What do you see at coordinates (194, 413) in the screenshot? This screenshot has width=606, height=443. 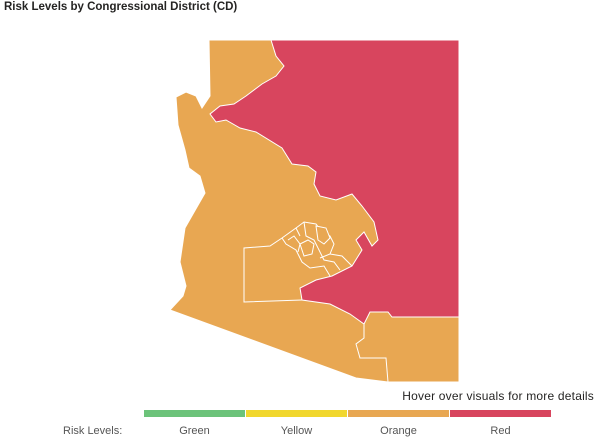 I see `legend-bar-green` at bounding box center [194, 413].